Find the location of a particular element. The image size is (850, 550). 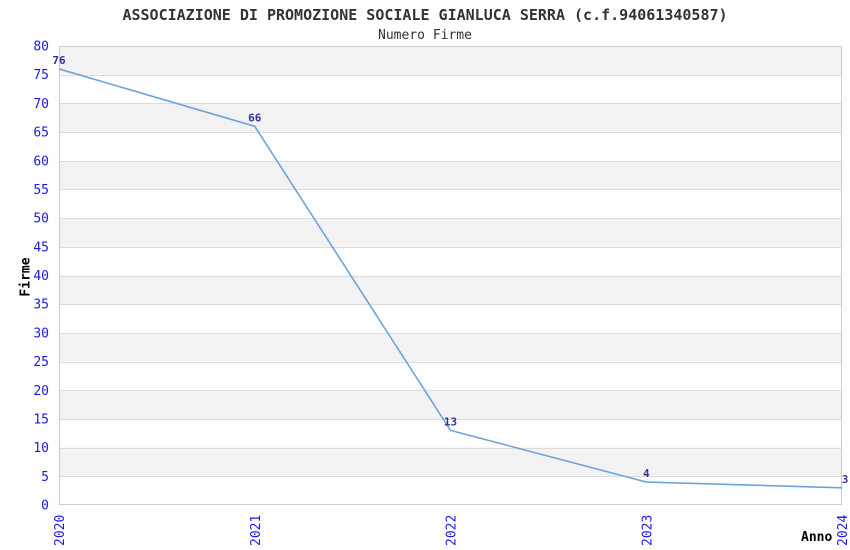

y-tick-label: 5 is located at coordinates (45, 477).